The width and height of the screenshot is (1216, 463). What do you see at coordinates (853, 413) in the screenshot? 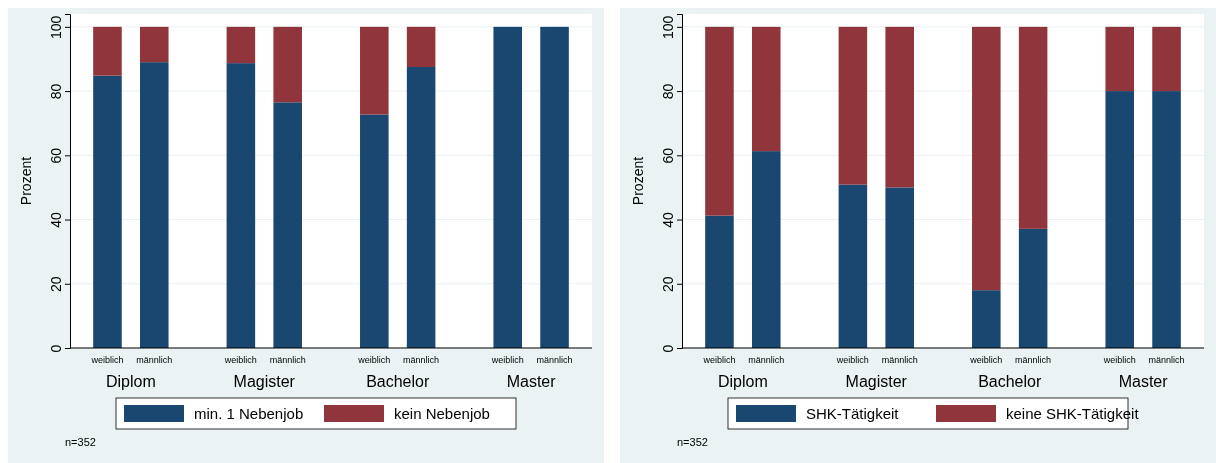
I see `legend-label: SHK-Tätigkeit` at bounding box center [853, 413].